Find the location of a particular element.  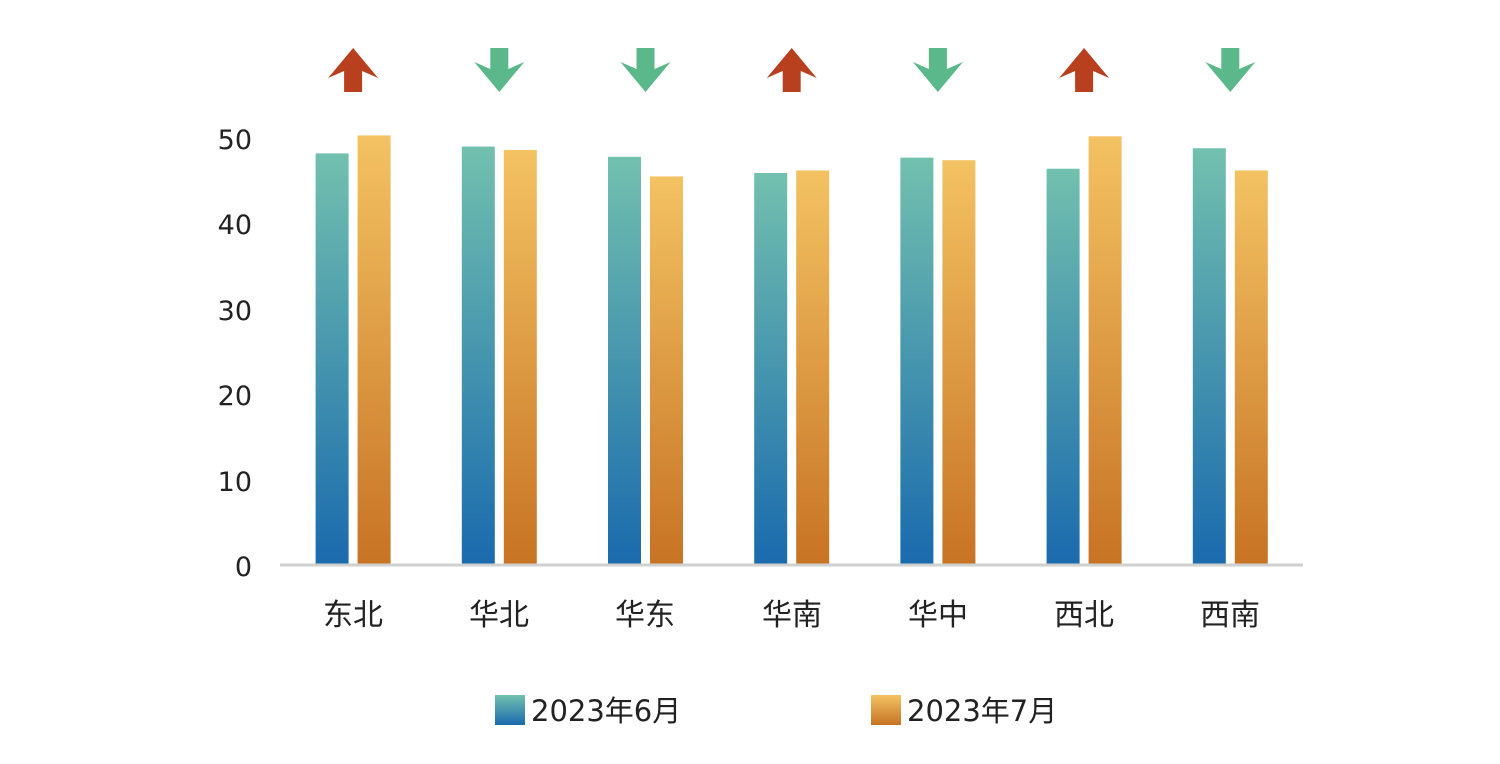

y-tick-label: 20 is located at coordinates (235, 396).